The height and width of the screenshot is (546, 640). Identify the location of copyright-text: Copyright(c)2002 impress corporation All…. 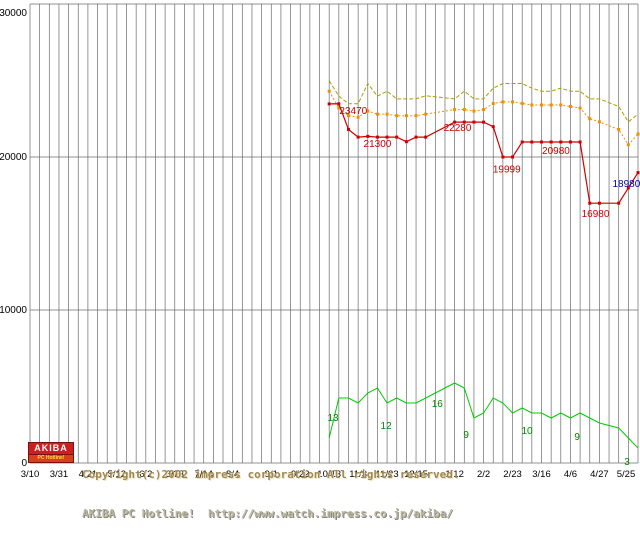
(271, 474).